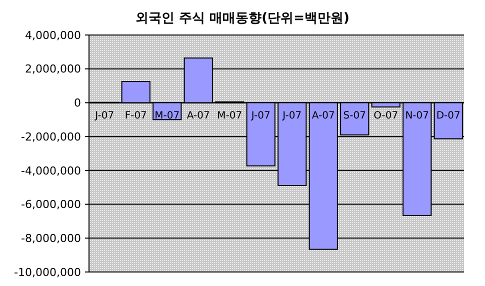 The image size is (485, 286). I want to click on y-tick-label: 0, so click(77, 103).